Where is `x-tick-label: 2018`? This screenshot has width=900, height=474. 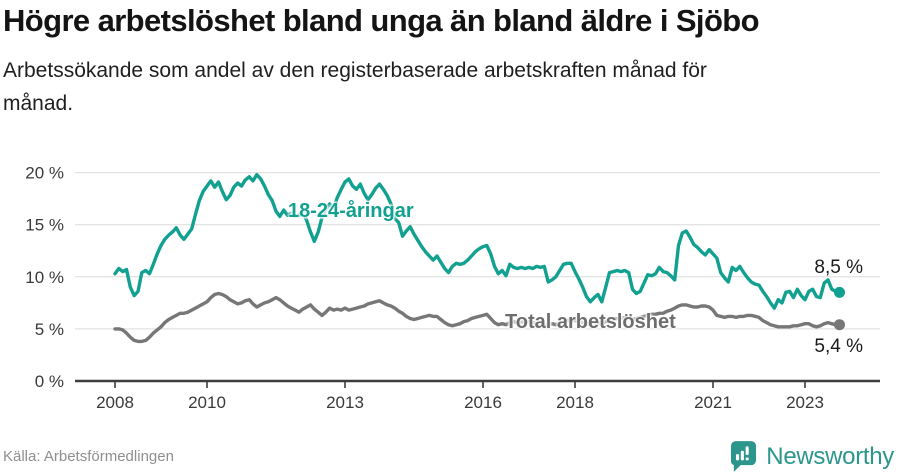
x-tick-label: 2018 is located at coordinates (575, 402).